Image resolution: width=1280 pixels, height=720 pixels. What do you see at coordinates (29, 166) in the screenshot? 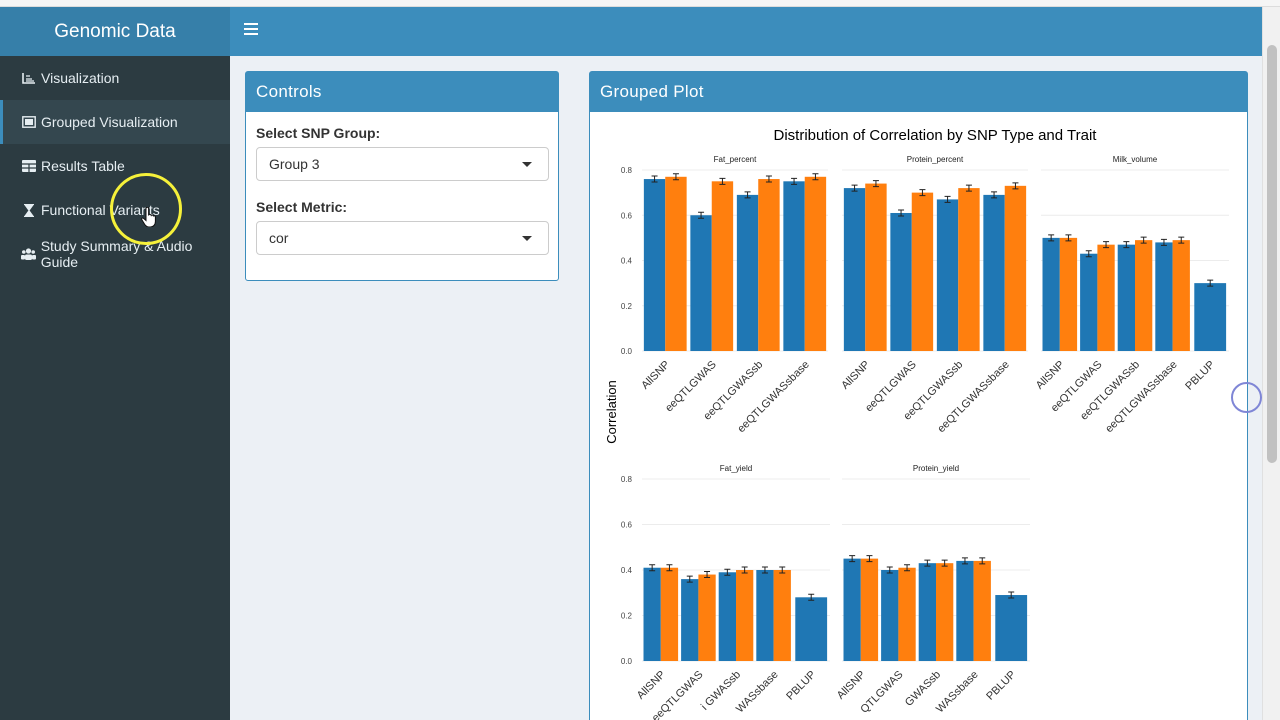
I see `table-icon` at bounding box center [29, 166].